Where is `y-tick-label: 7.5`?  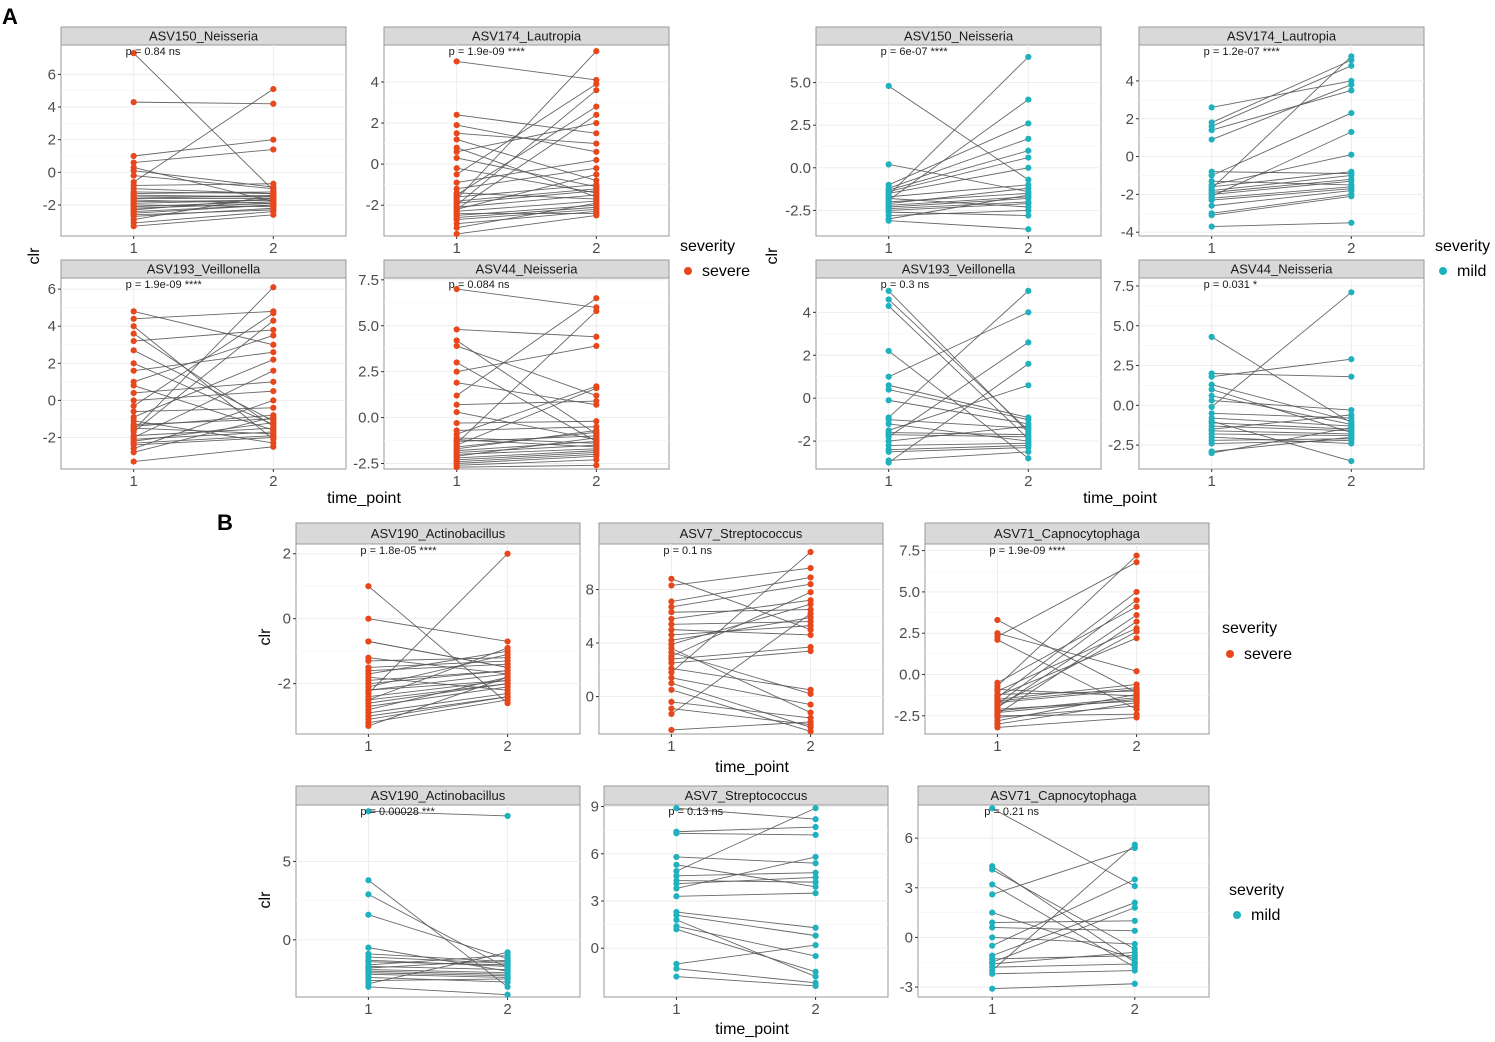 y-tick-label: 7.5 is located at coordinates (1123, 286).